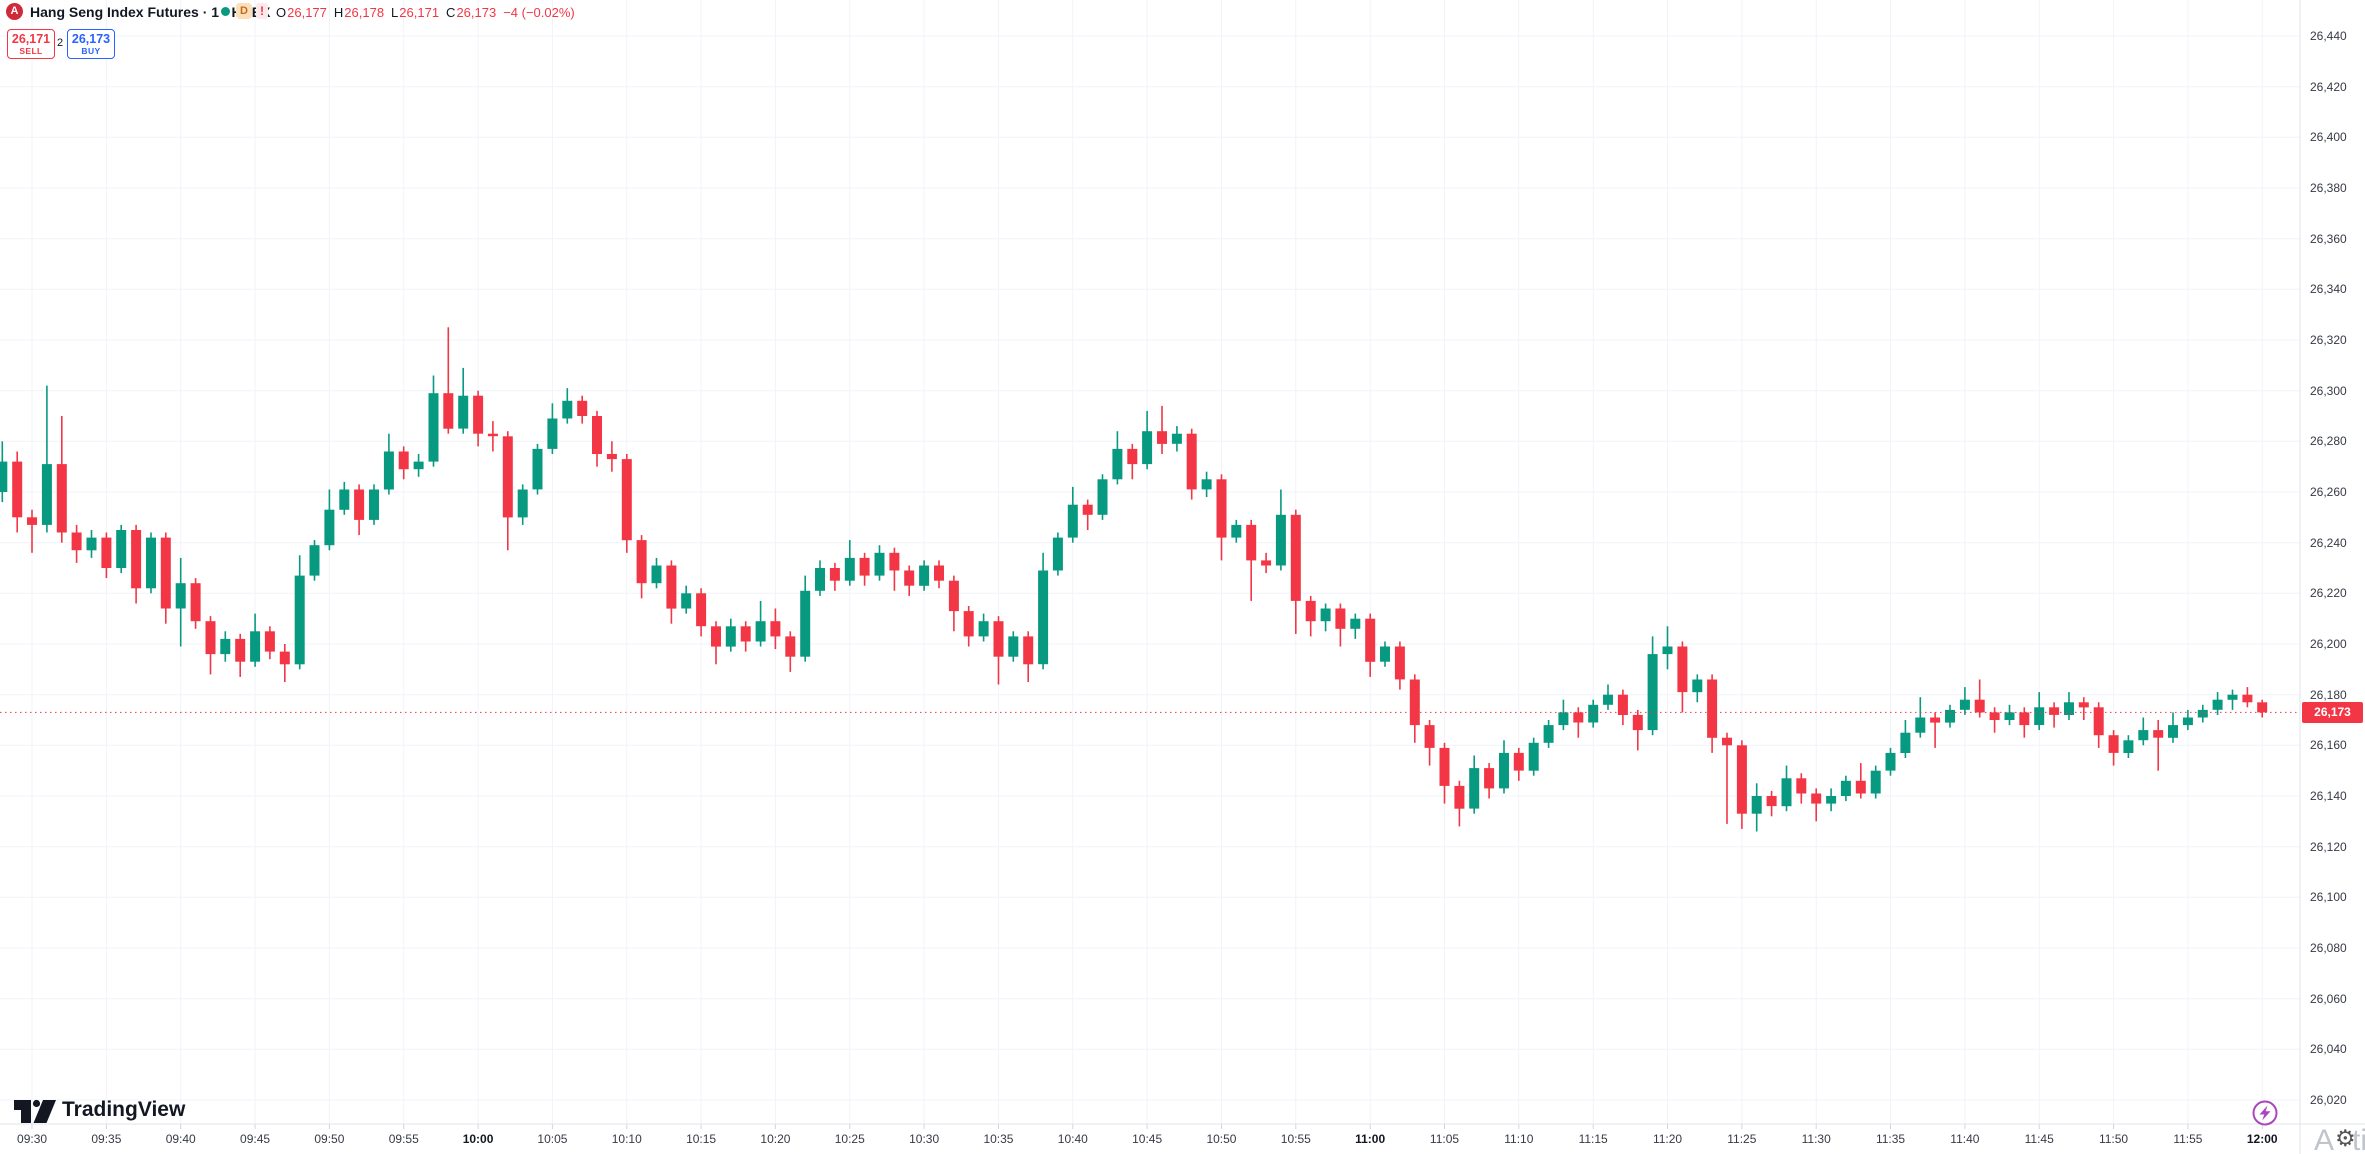 The height and width of the screenshot is (1154, 2365). I want to click on lightning-icon, so click(2265, 1113).